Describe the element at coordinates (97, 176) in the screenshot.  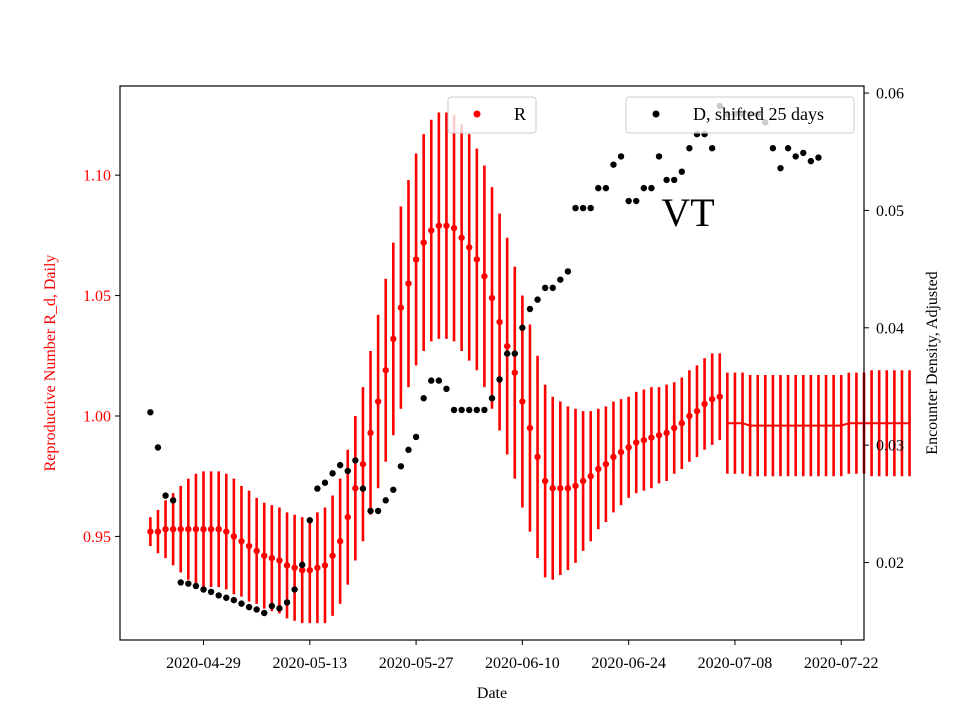
I see `y-left-tick-label: 1.10` at that location.